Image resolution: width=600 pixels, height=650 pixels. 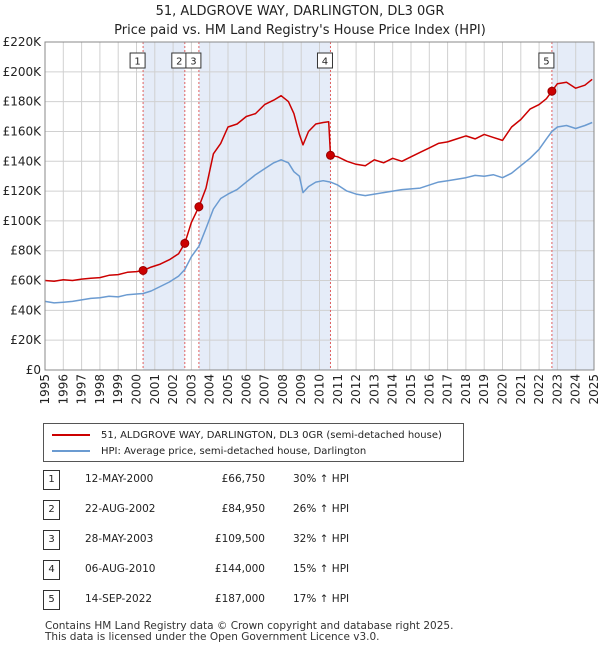 I want to click on legend-swatch-property, so click(x=71, y=435).